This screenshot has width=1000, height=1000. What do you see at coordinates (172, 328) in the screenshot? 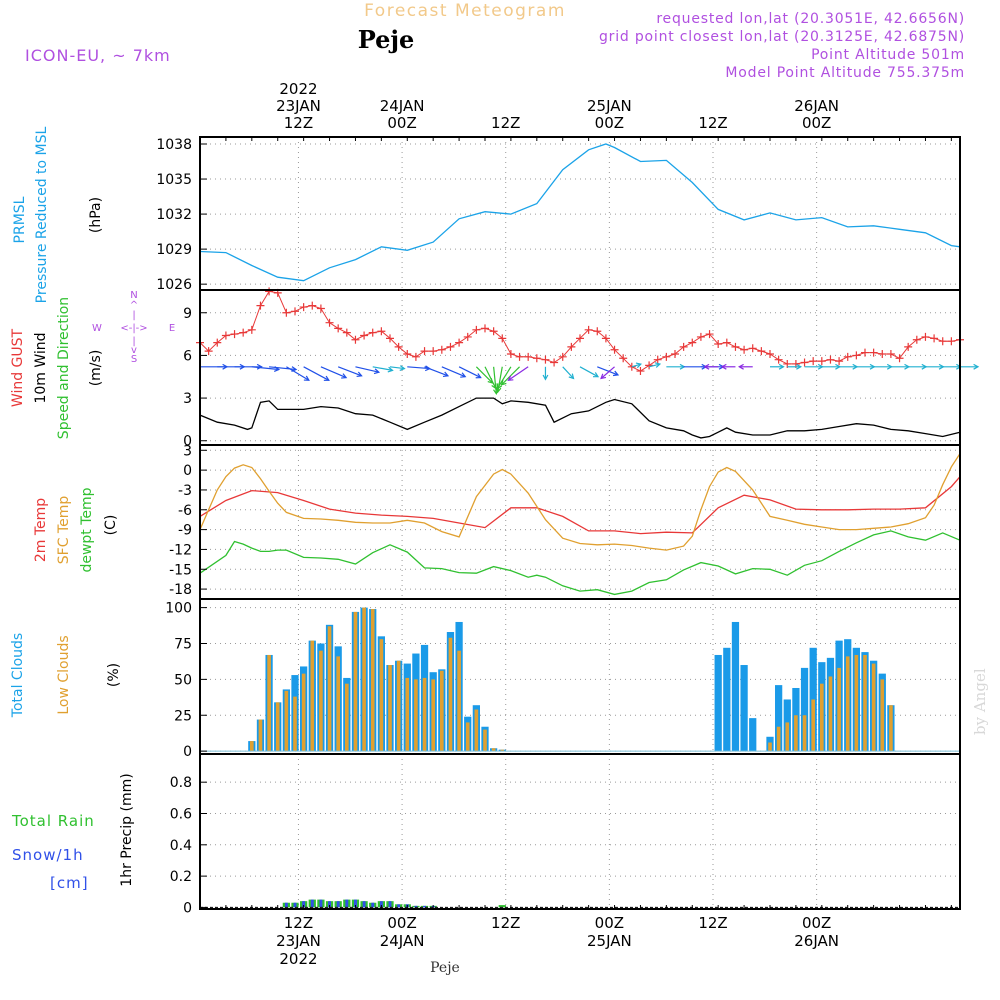
I see `svg-text: E` at bounding box center [172, 328].